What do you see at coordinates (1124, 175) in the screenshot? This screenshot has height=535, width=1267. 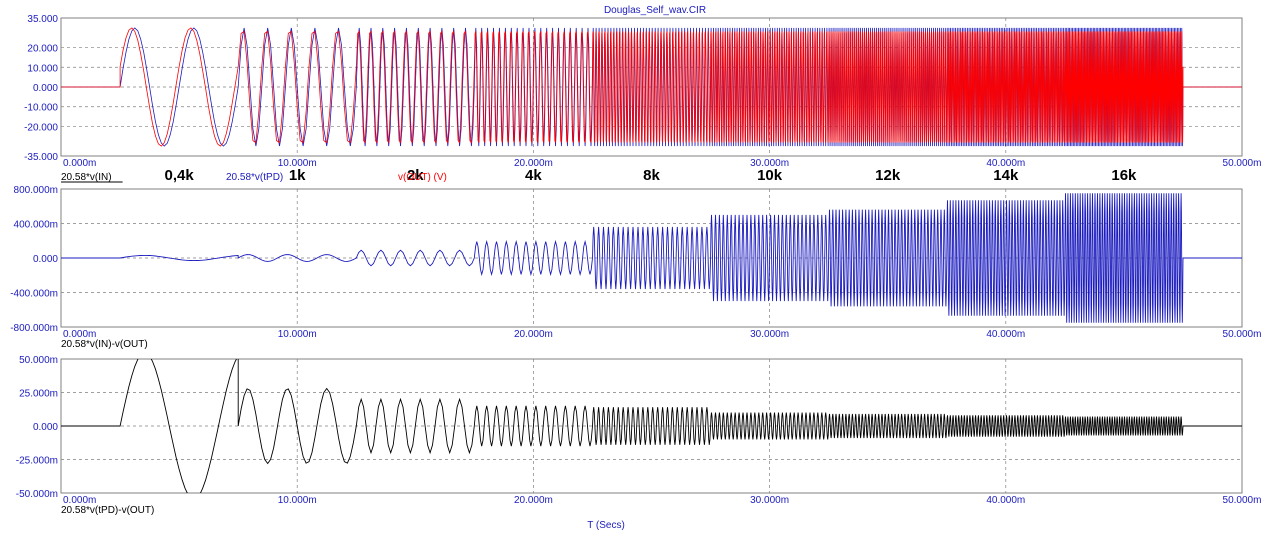 I see `frequency-label: 16k` at bounding box center [1124, 175].